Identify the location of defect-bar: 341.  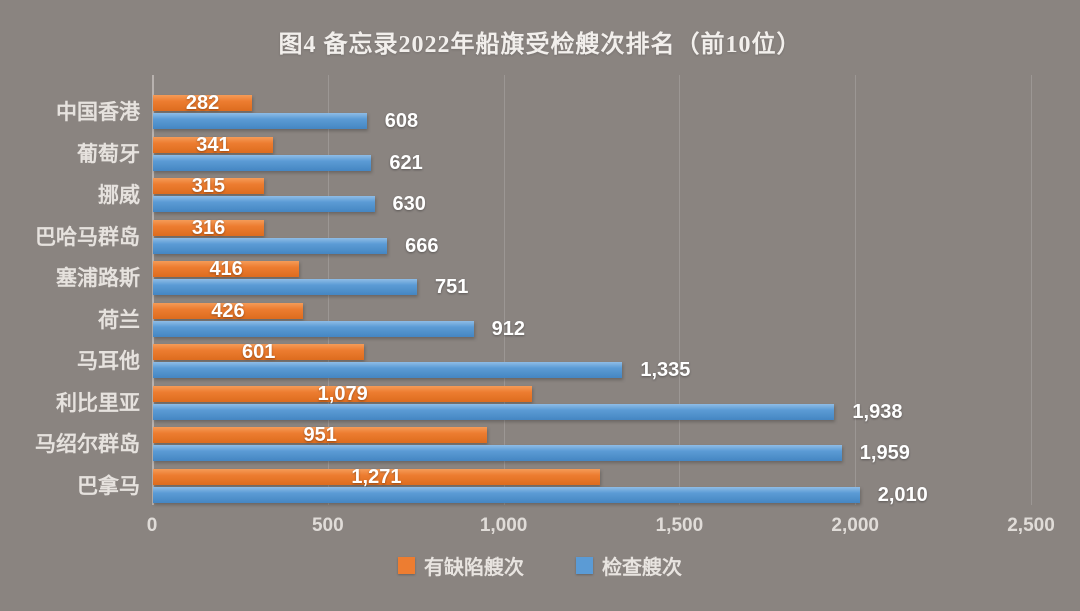
(213, 144).